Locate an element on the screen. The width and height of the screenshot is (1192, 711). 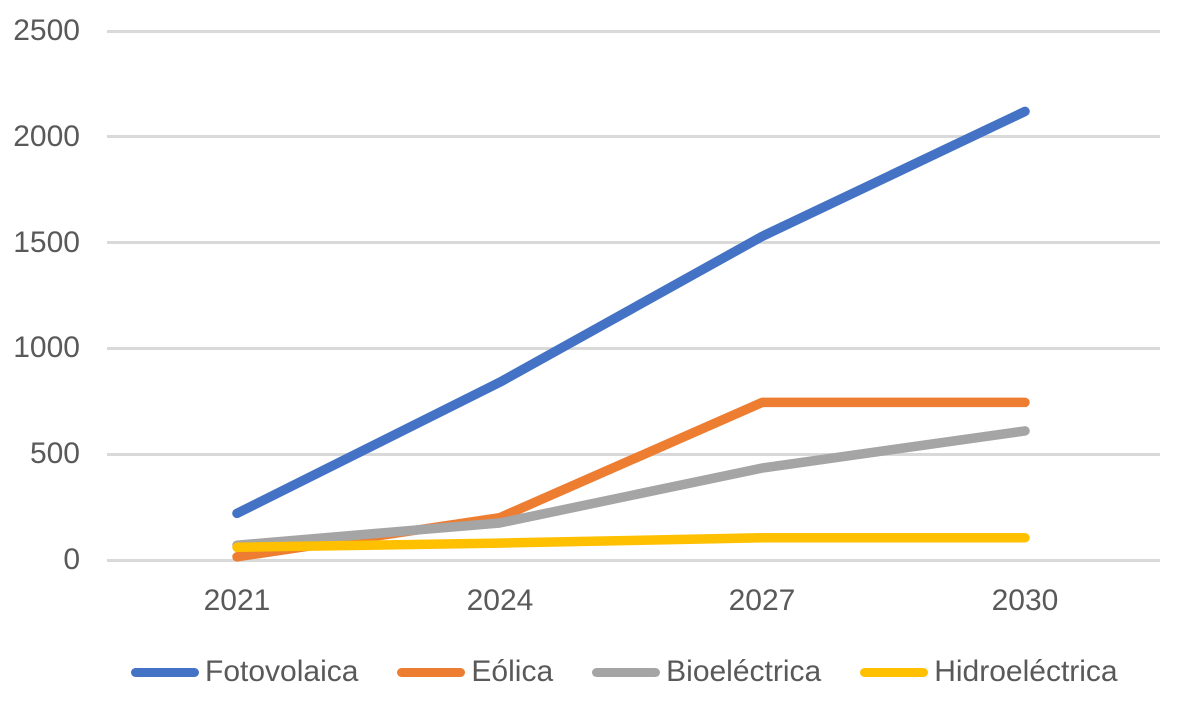
legend-item-fotovolaica: Fotovolaica is located at coordinates (244, 672).